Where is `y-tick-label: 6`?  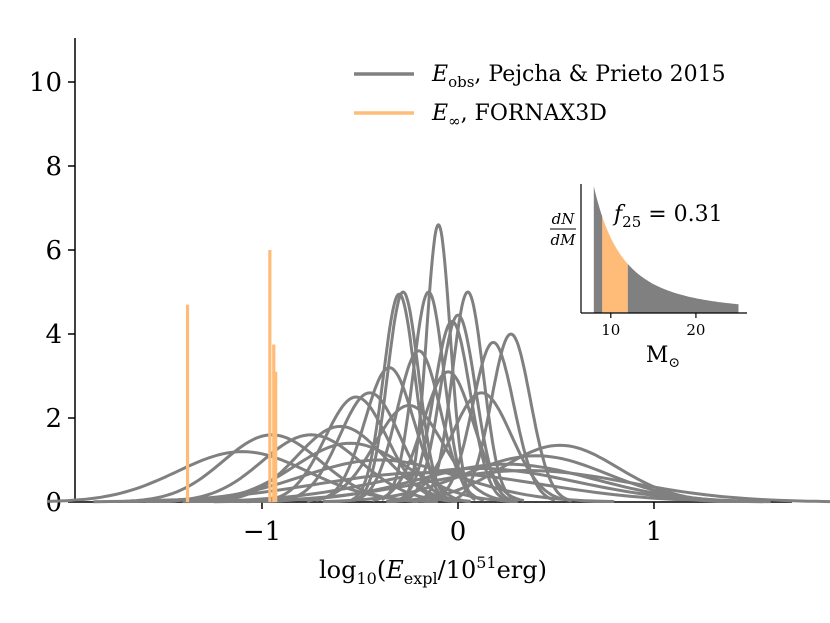 y-tick-label: 6 is located at coordinates (53, 251).